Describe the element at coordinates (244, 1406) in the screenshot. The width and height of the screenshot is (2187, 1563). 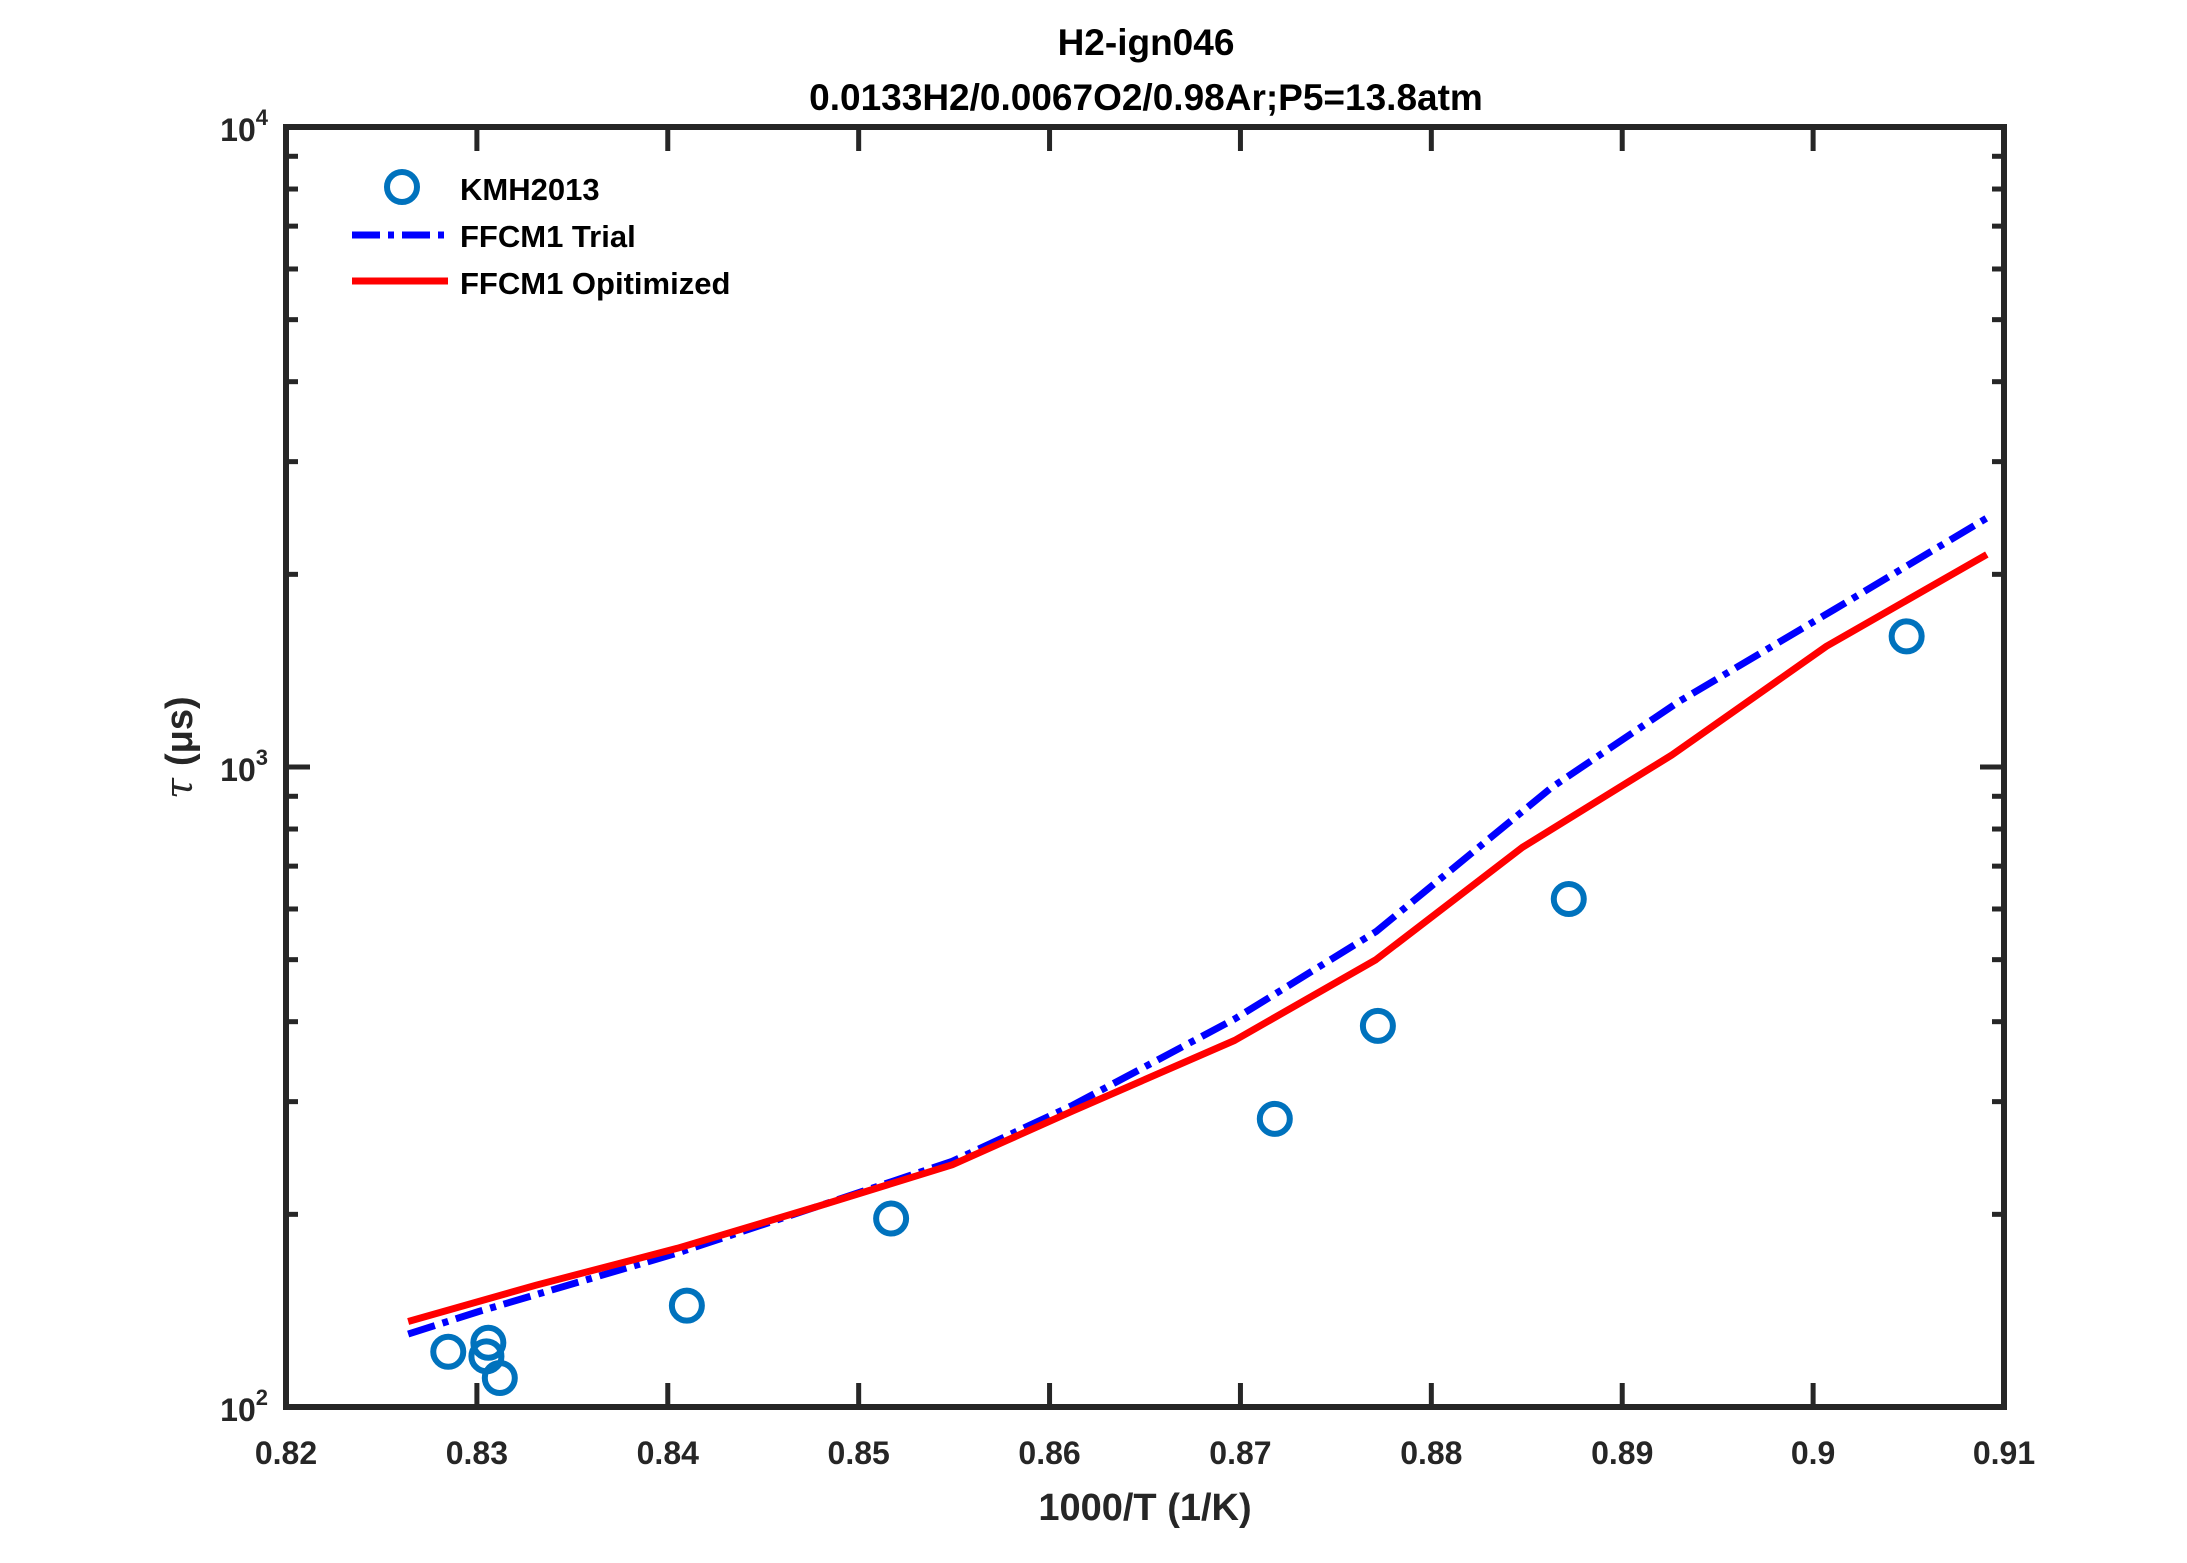
I see `y-tick-label: 10²` at that location.